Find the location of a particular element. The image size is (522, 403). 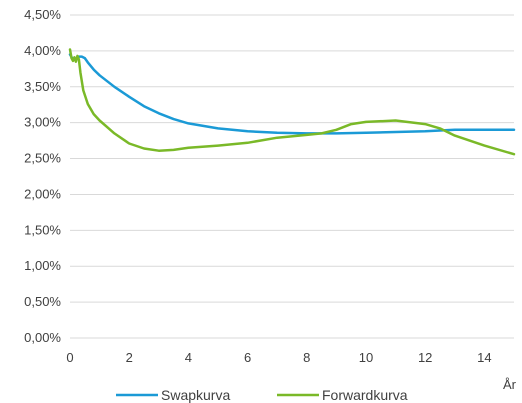

y-tick-label: 2,50% is located at coordinates (42, 158).